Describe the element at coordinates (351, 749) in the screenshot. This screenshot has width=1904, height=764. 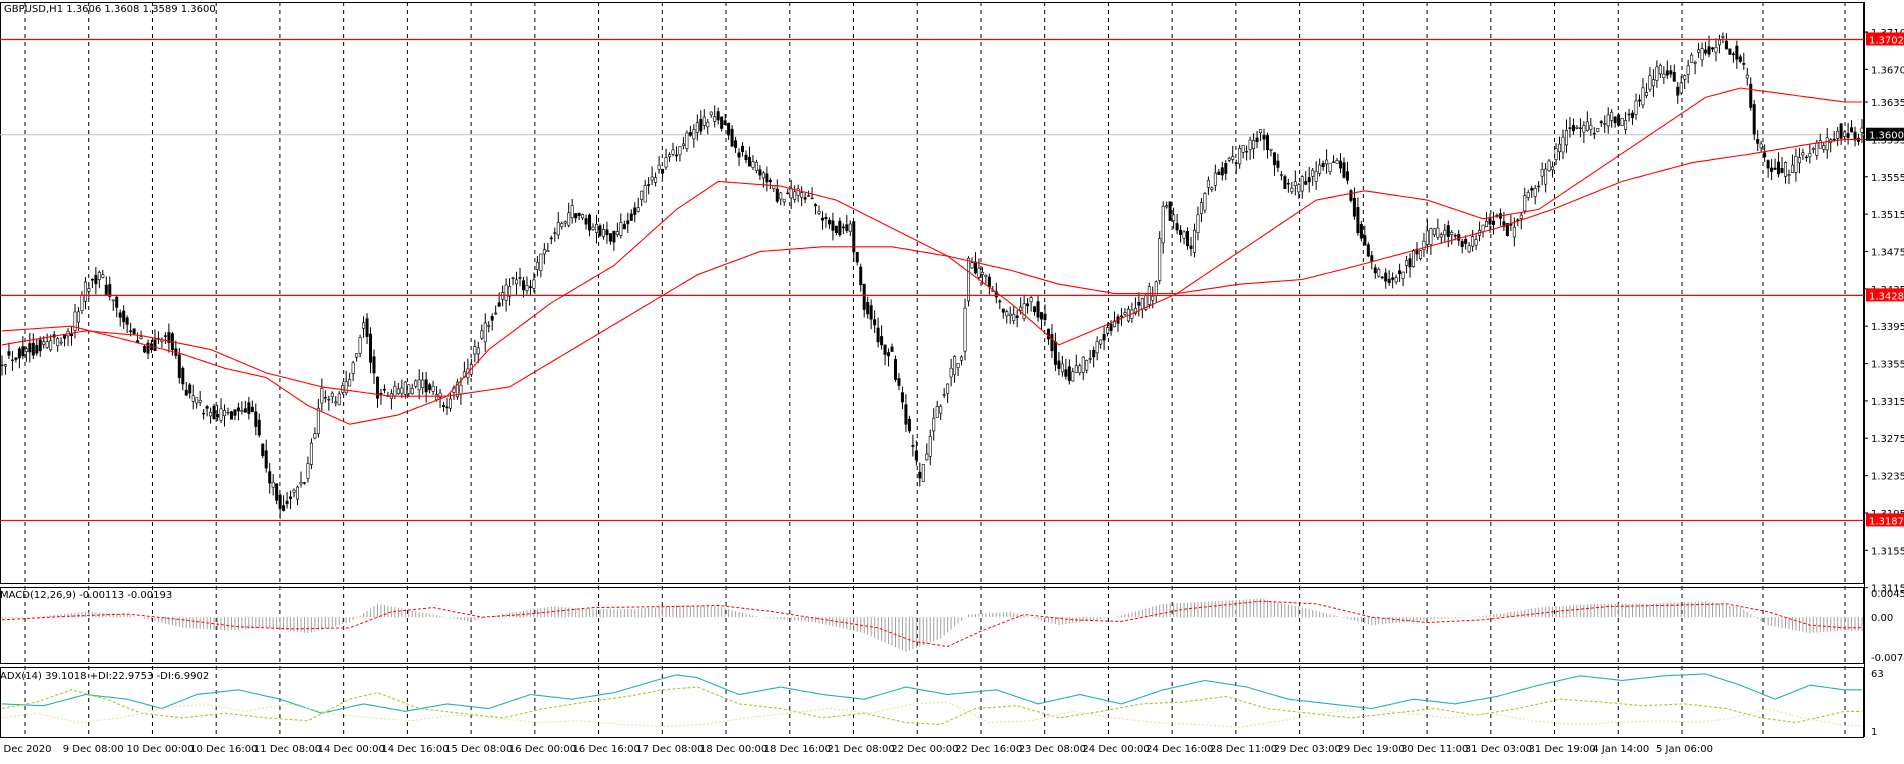
I see `x-tick-label: 14 Dec 00:00` at that location.